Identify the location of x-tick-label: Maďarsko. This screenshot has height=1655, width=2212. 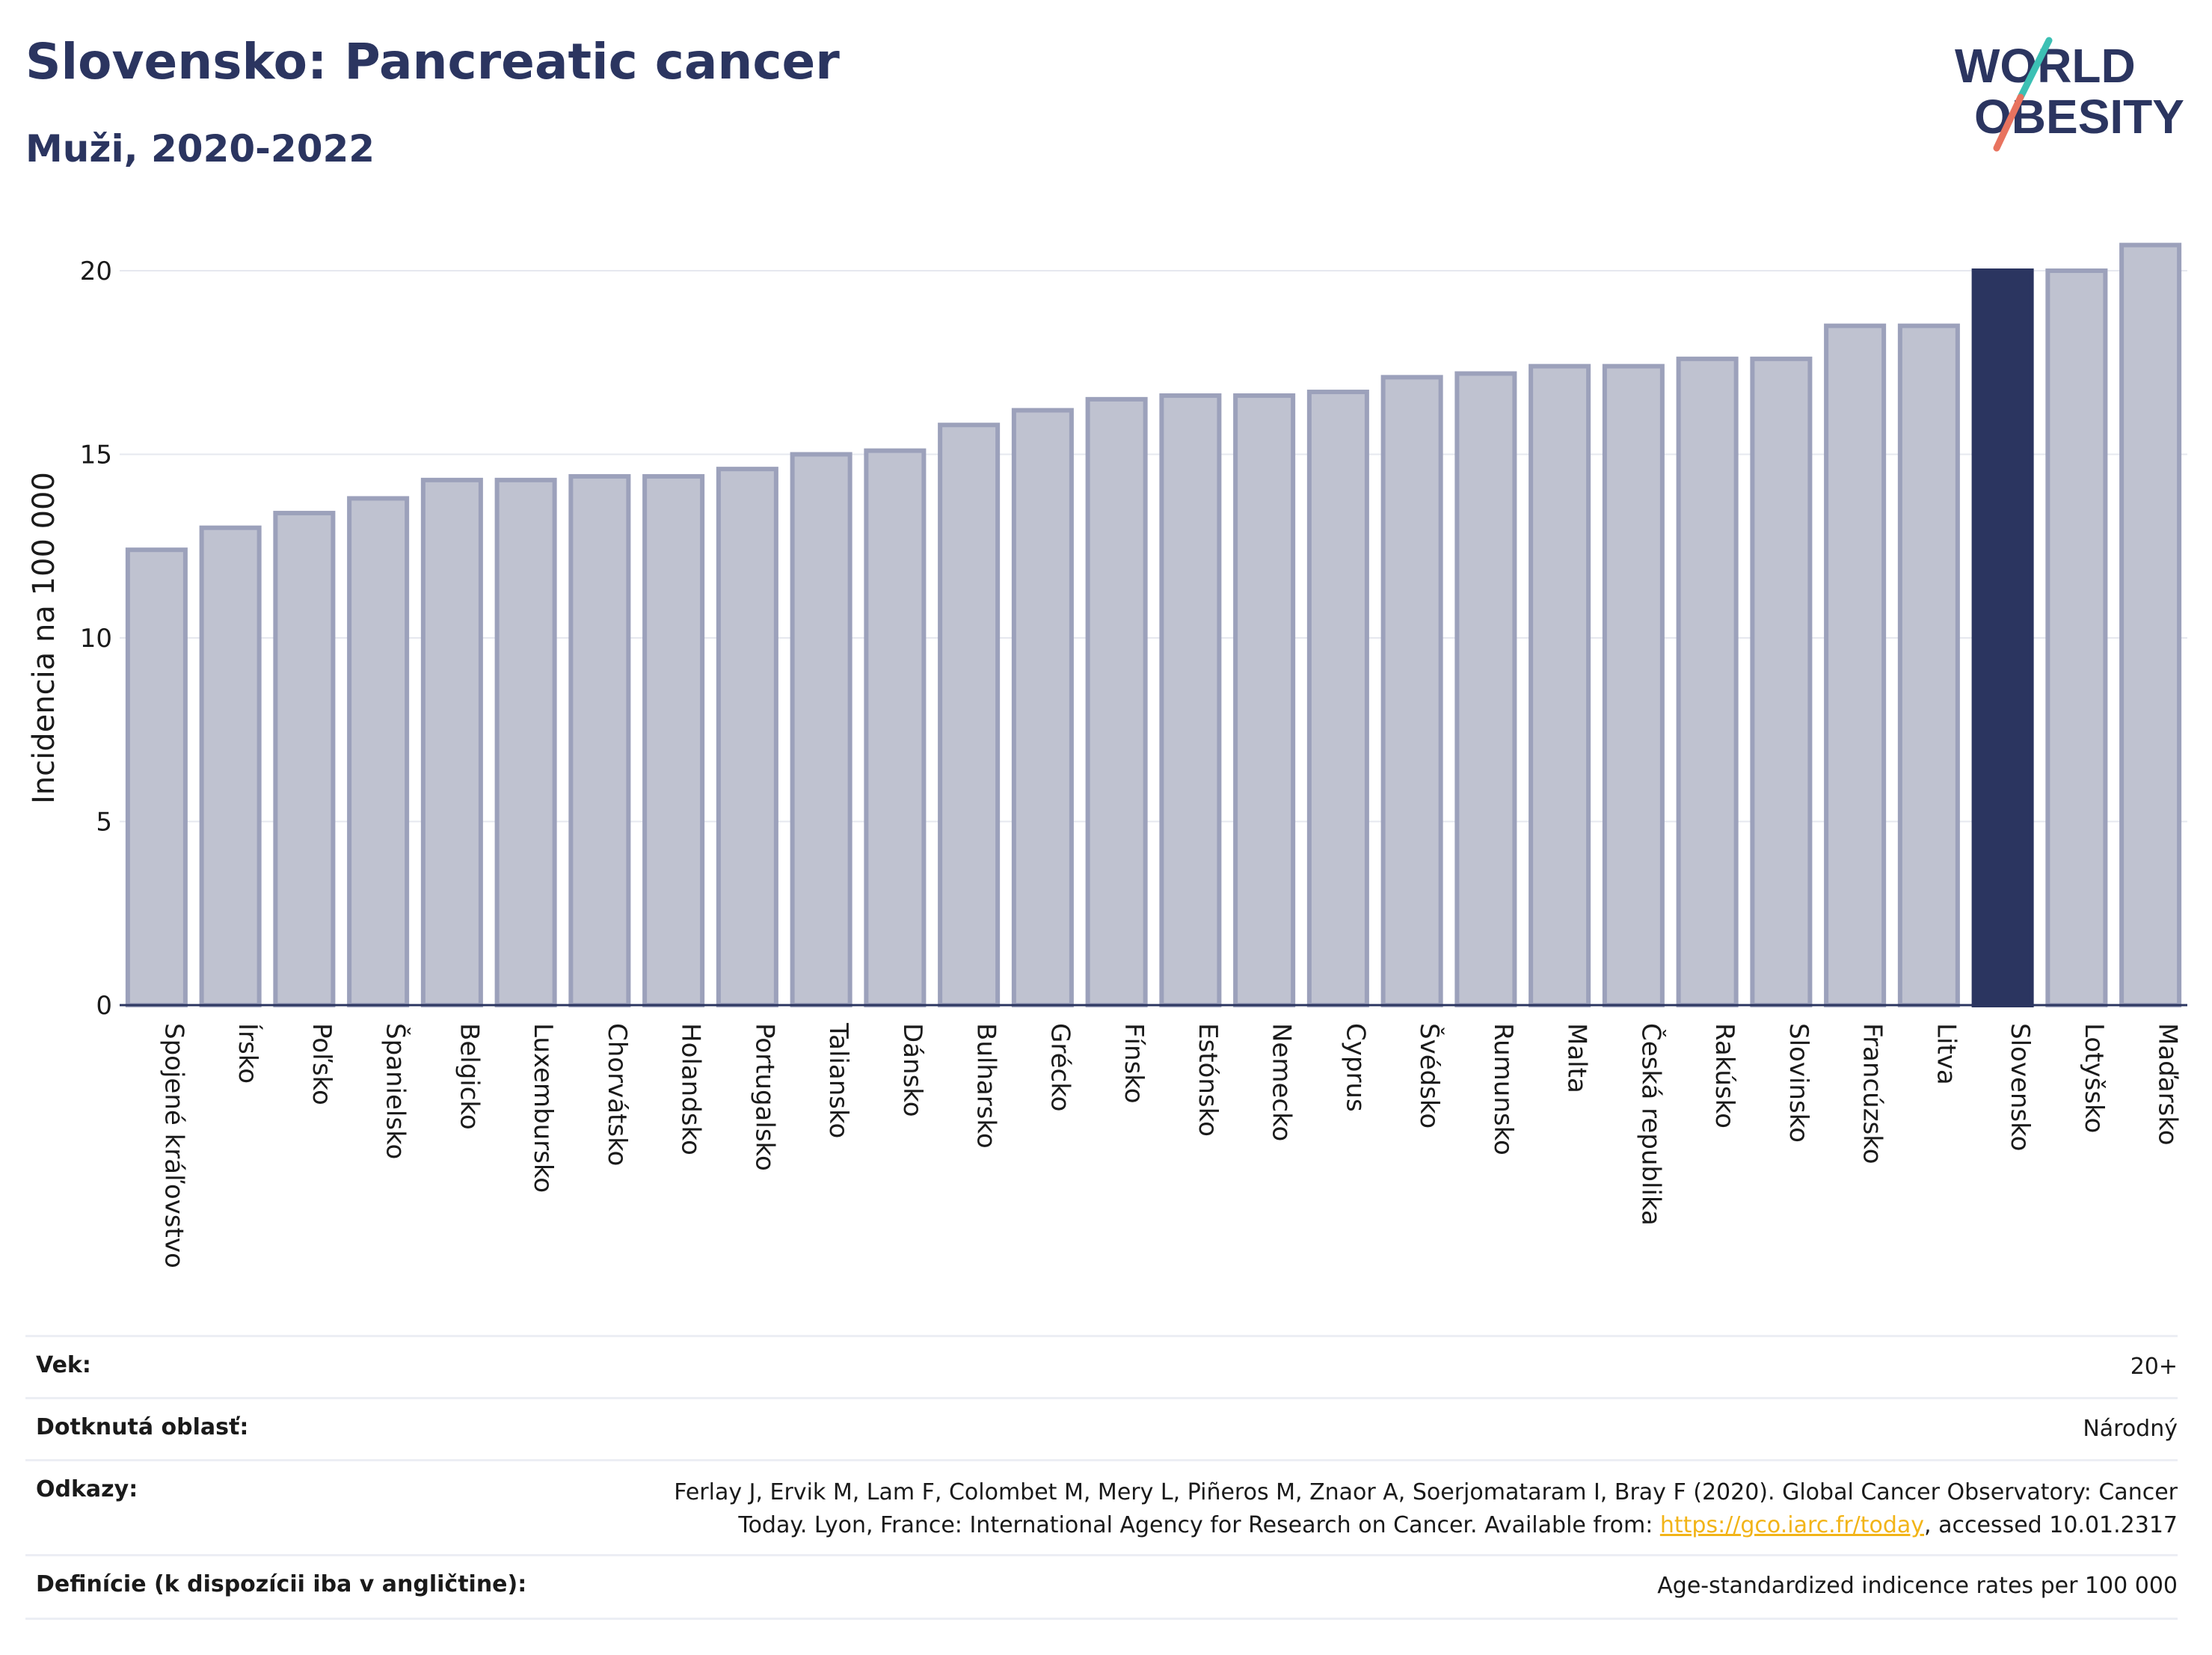
(2168, 1084).